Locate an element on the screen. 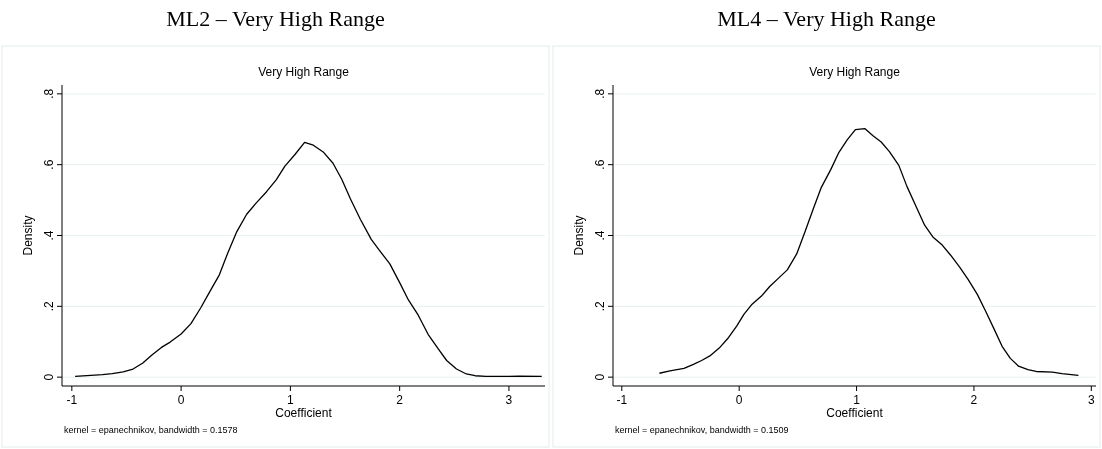 The image size is (1102, 449). chart-title: ML2 – Very High Range is located at coordinates (275, 18).